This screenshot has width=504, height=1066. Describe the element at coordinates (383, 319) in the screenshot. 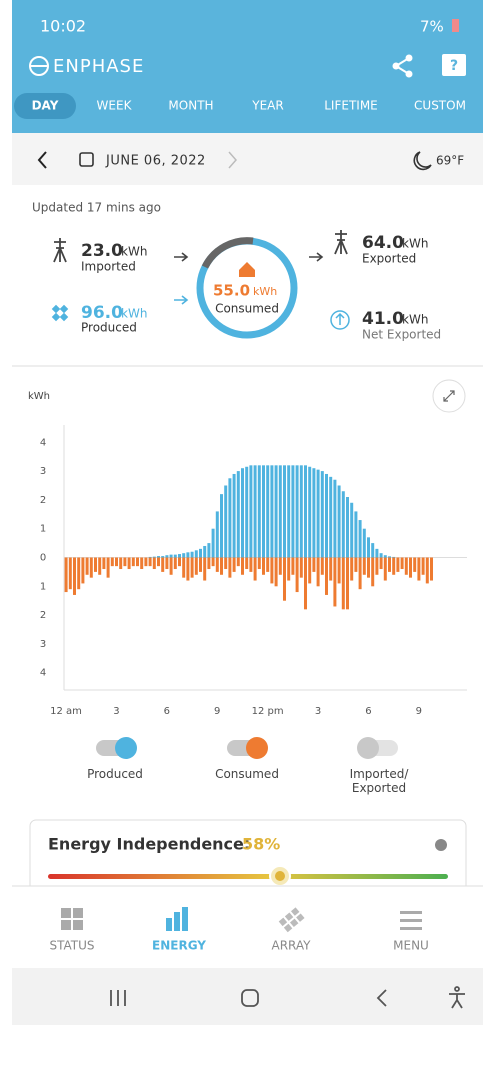

I see `net-value: 41.0` at that location.